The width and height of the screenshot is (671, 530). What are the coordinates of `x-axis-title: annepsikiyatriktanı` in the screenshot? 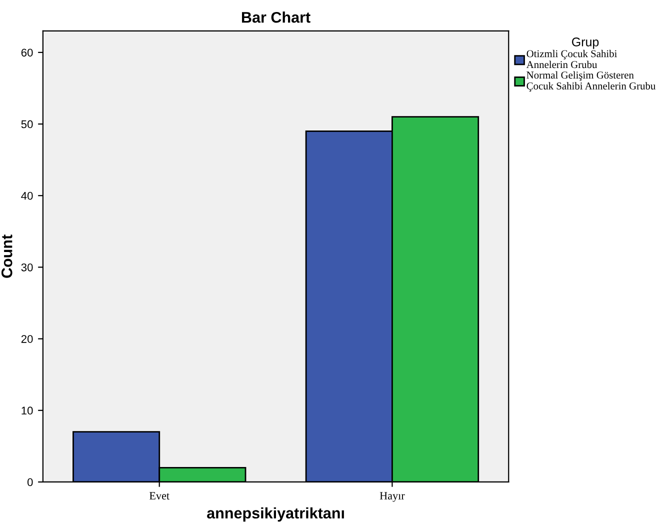 It's located at (275, 514).